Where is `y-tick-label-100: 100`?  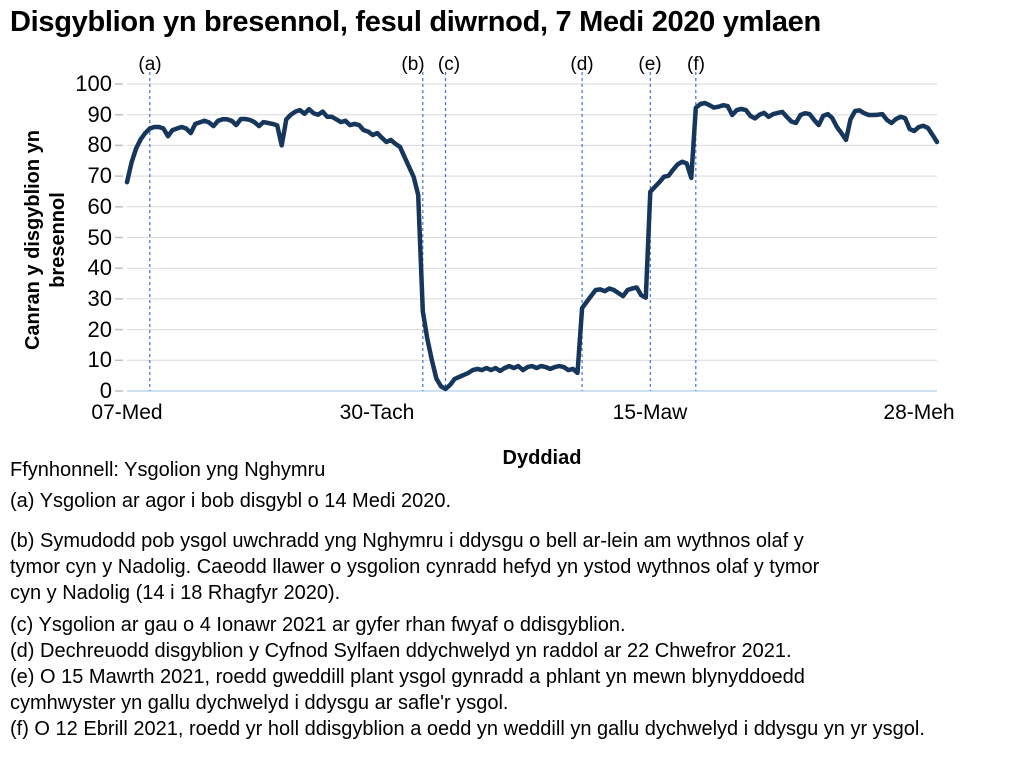
y-tick-label-100: 100 is located at coordinates (93, 83).